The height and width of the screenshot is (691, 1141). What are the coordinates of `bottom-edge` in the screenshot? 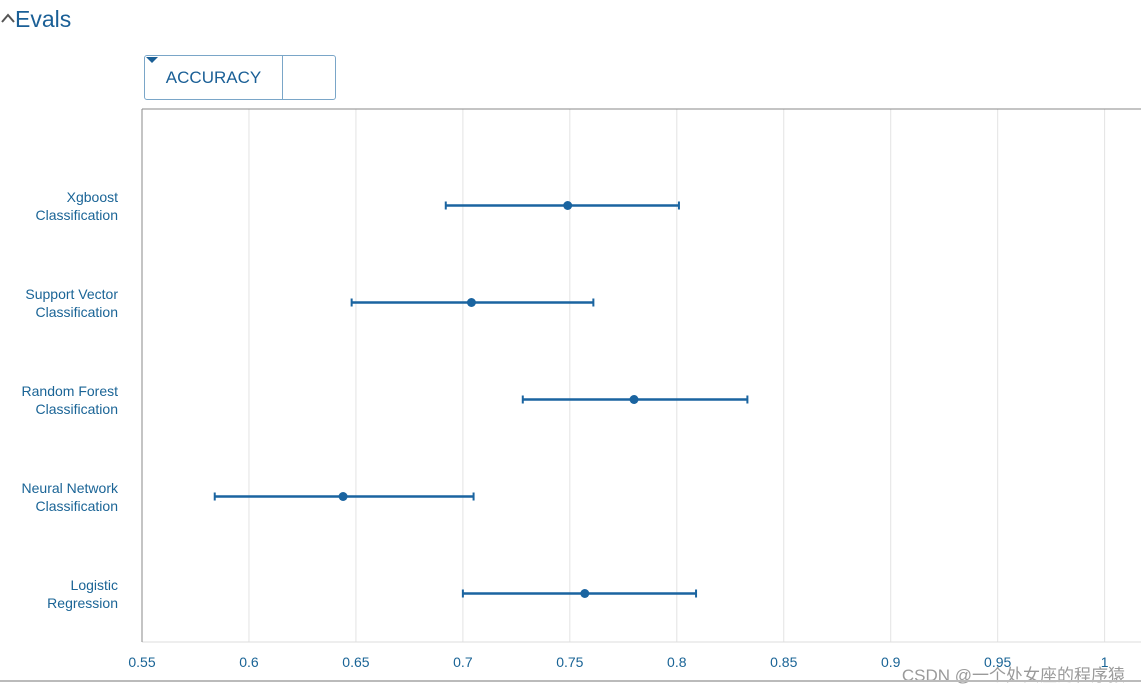 It's located at (570, 681).